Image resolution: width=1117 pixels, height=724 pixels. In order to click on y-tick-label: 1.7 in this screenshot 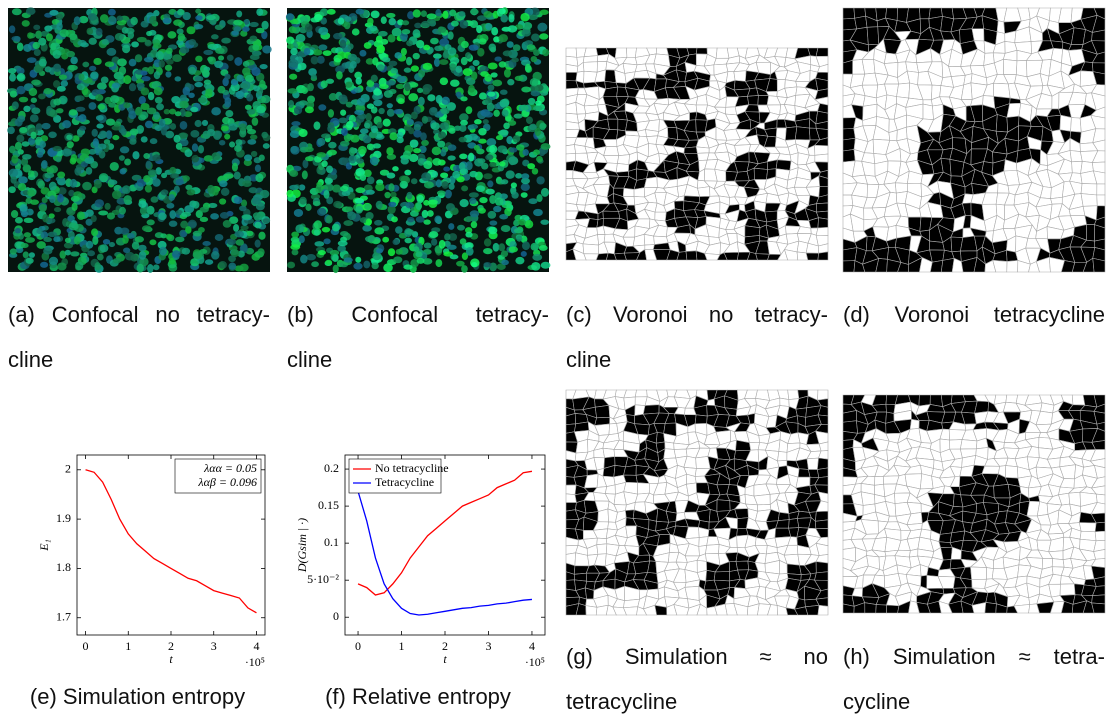, I will do `click(63, 616)`.